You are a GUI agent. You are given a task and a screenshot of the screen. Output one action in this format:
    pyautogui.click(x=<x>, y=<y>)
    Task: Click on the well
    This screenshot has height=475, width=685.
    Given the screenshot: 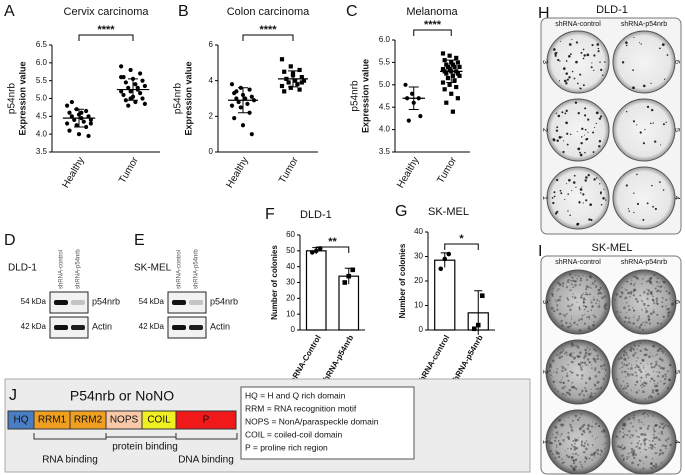 What is the action you would take?
    pyautogui.click(x=644, y=372)
    